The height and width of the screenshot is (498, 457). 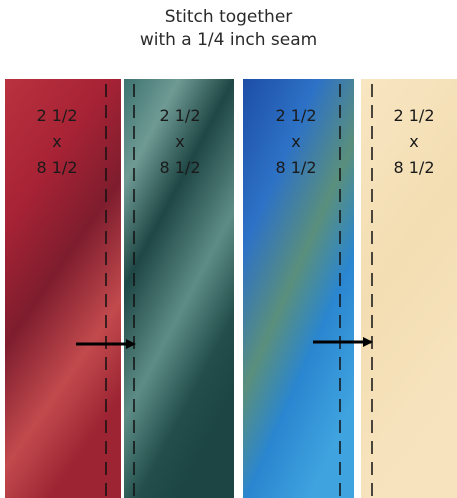 I want to click on title-line-2: with a 1/4 inch seam, so click(x=228, y=40).